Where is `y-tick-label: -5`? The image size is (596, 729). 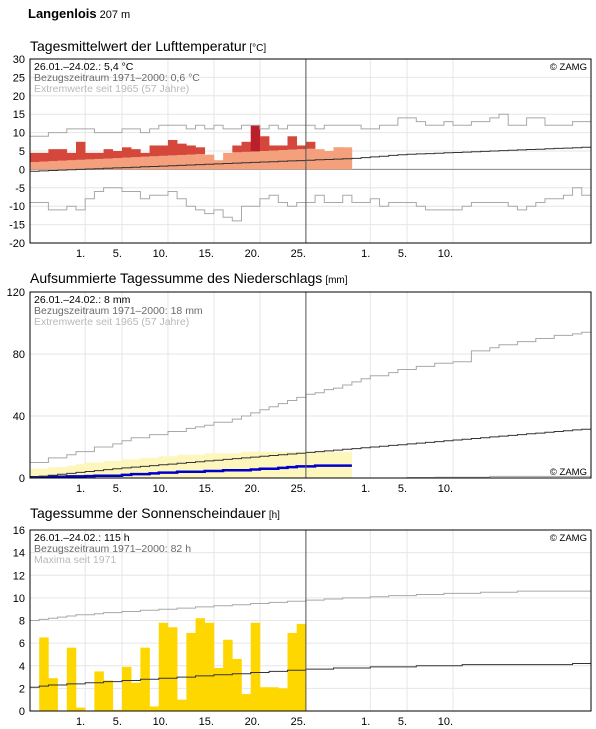 y-tick-label: -5 is located at coordinates (20, 189).